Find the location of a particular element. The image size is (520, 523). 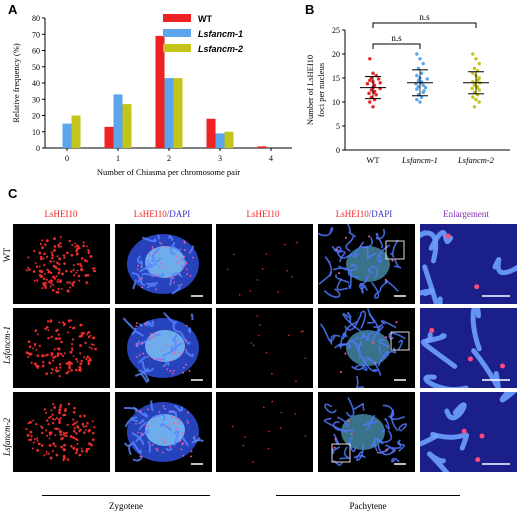

dapi-core is located at coordinates (368, 348).